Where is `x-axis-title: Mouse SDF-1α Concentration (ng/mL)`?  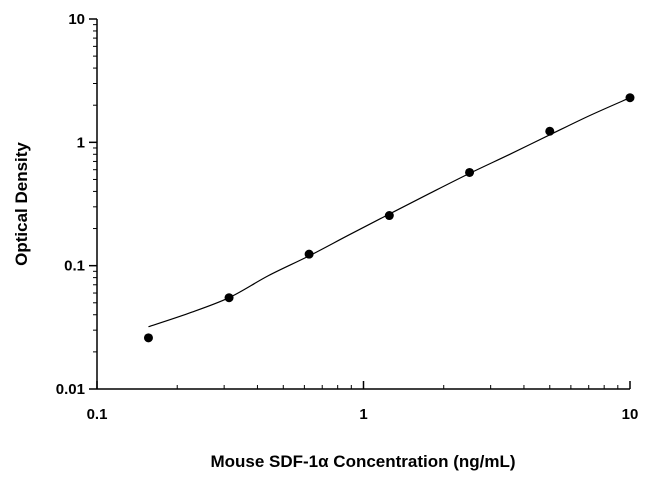
x-axis-title: Mouse SDF-1α Concentration (ng/mL) is located at coordinates (362, 461).